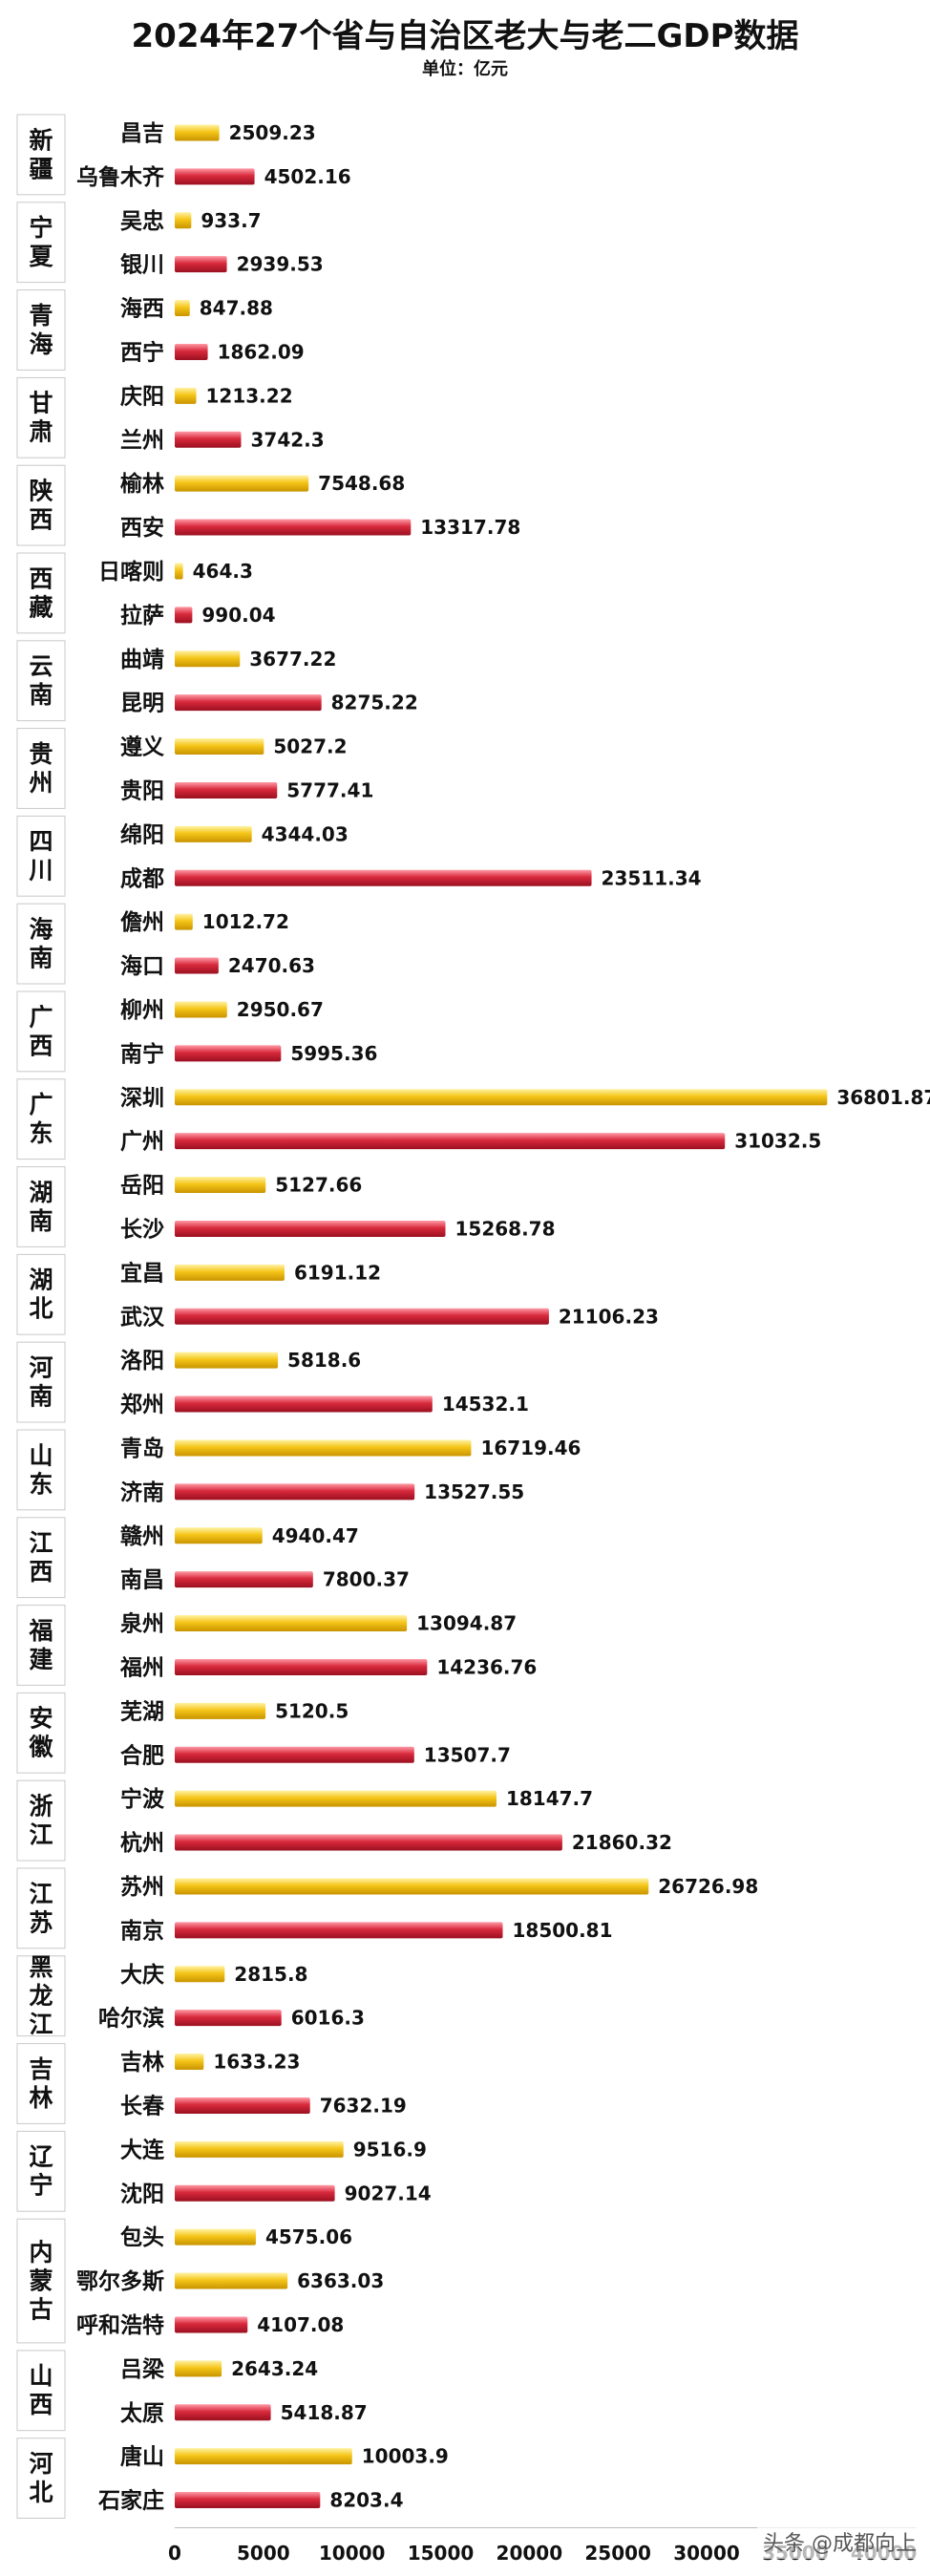 The height and width of the screenshot is (2576, 930). What do you see at coordinates (563, 1930) in the screenshot?
I see `value-label: 18500.81` at bounding box center [563, 1930].